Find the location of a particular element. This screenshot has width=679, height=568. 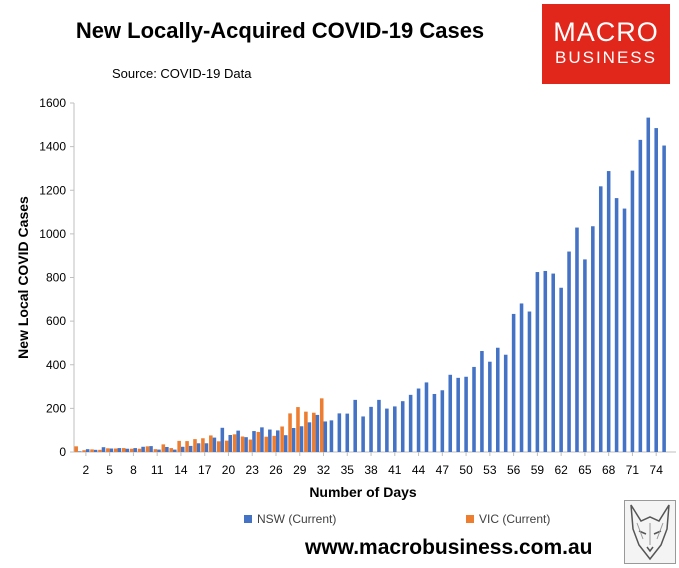

x-tick-label: 35 is located at coordinates (348, 470).